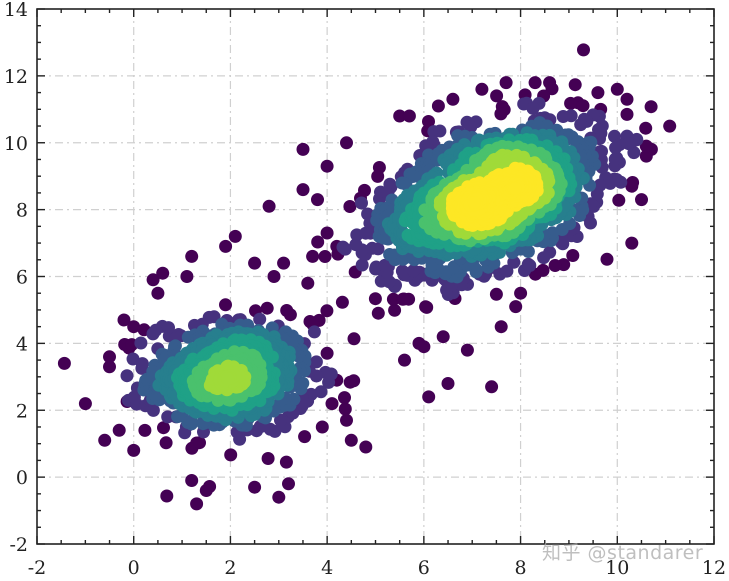 The height and width of the screenshot is (581, 729). What do you see at coordinates (37, 568) in the screenshot?
I see `x-tick-label: -2` at bounding box center [37, 568].